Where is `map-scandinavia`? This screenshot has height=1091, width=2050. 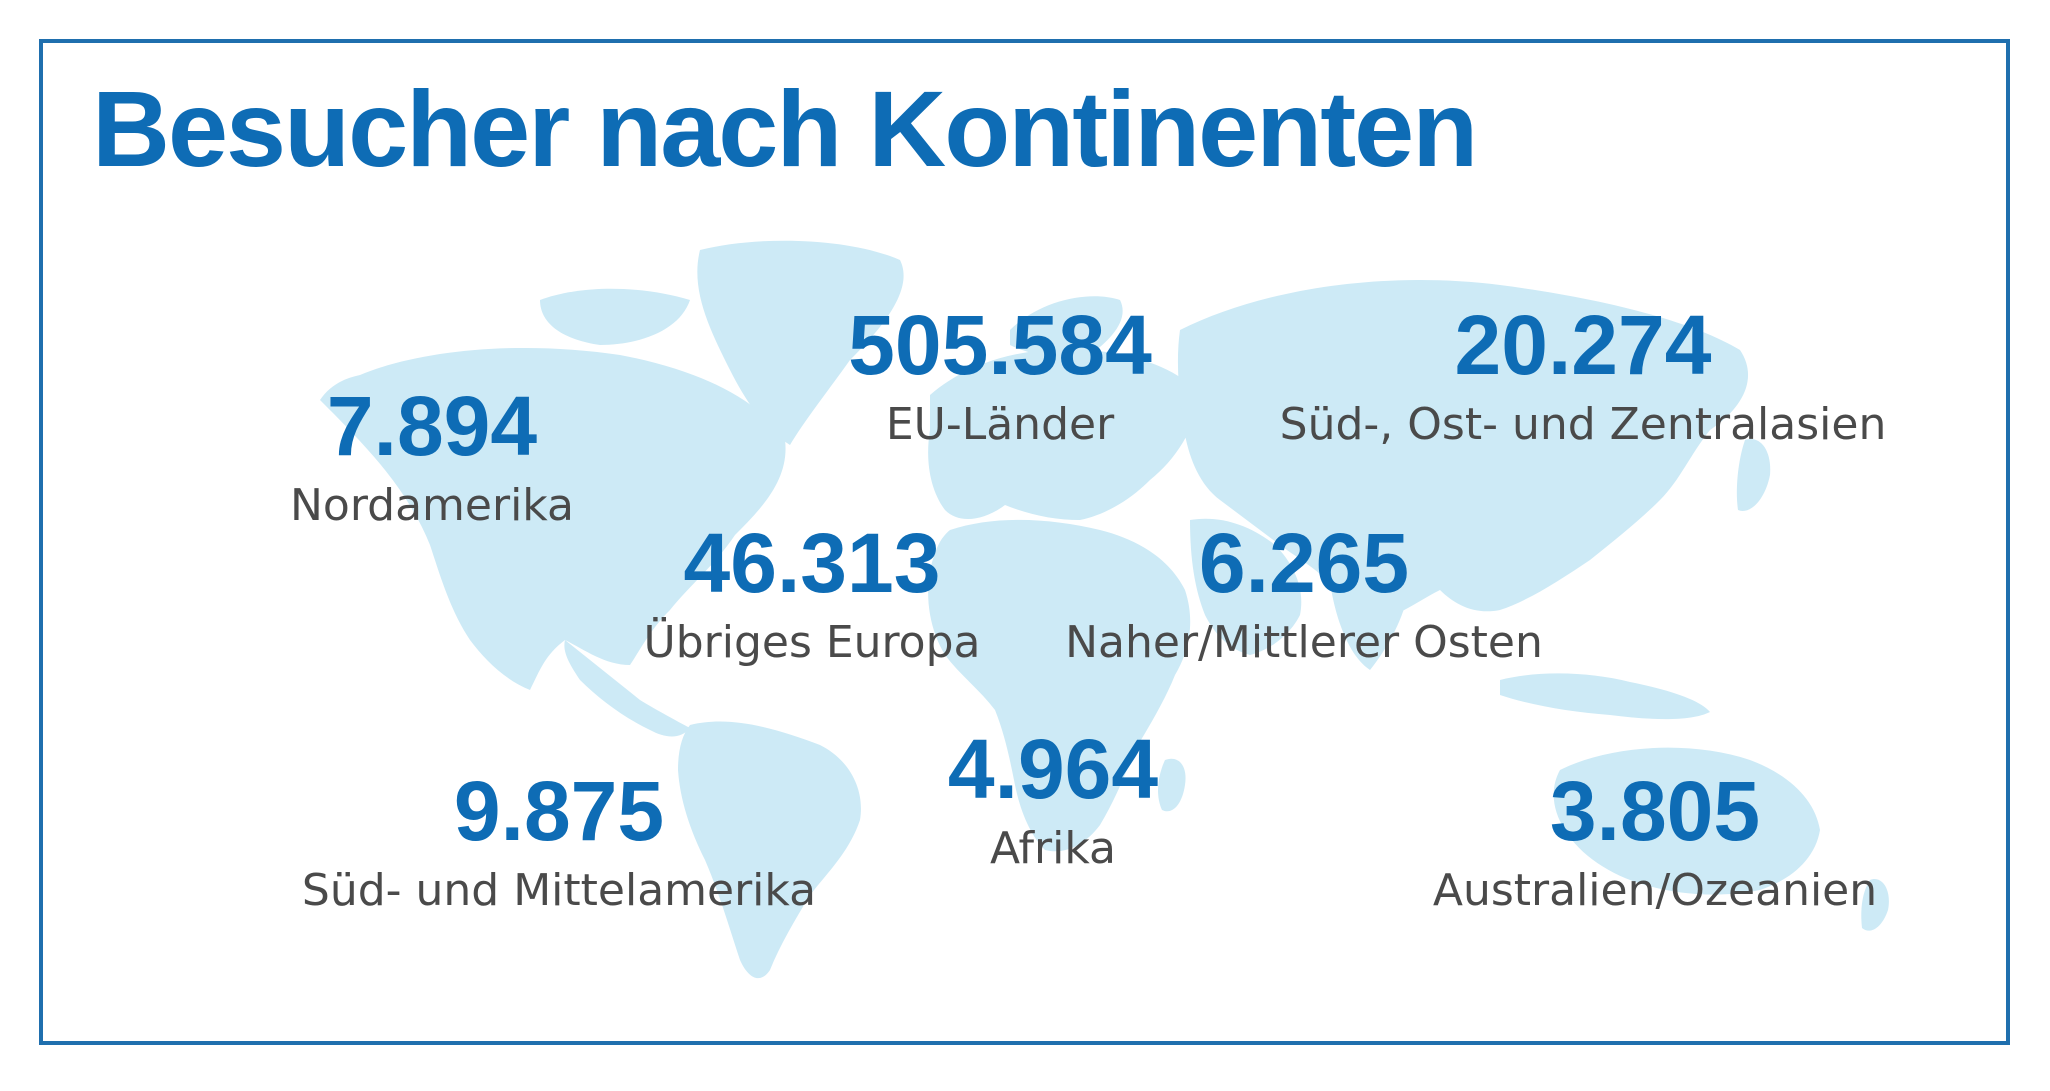 map-scandinavia is located at coordinates (1066, 326).